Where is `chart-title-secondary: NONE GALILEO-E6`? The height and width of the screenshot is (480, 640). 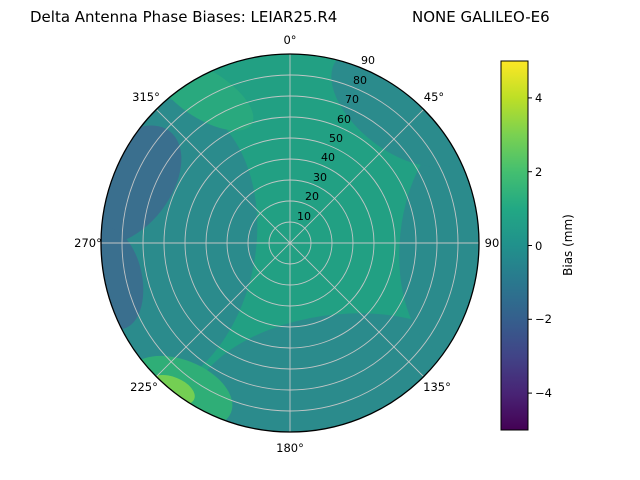 chart-title-secondary: NONE GALILEO-E6 is located at coordinates (481, 17).